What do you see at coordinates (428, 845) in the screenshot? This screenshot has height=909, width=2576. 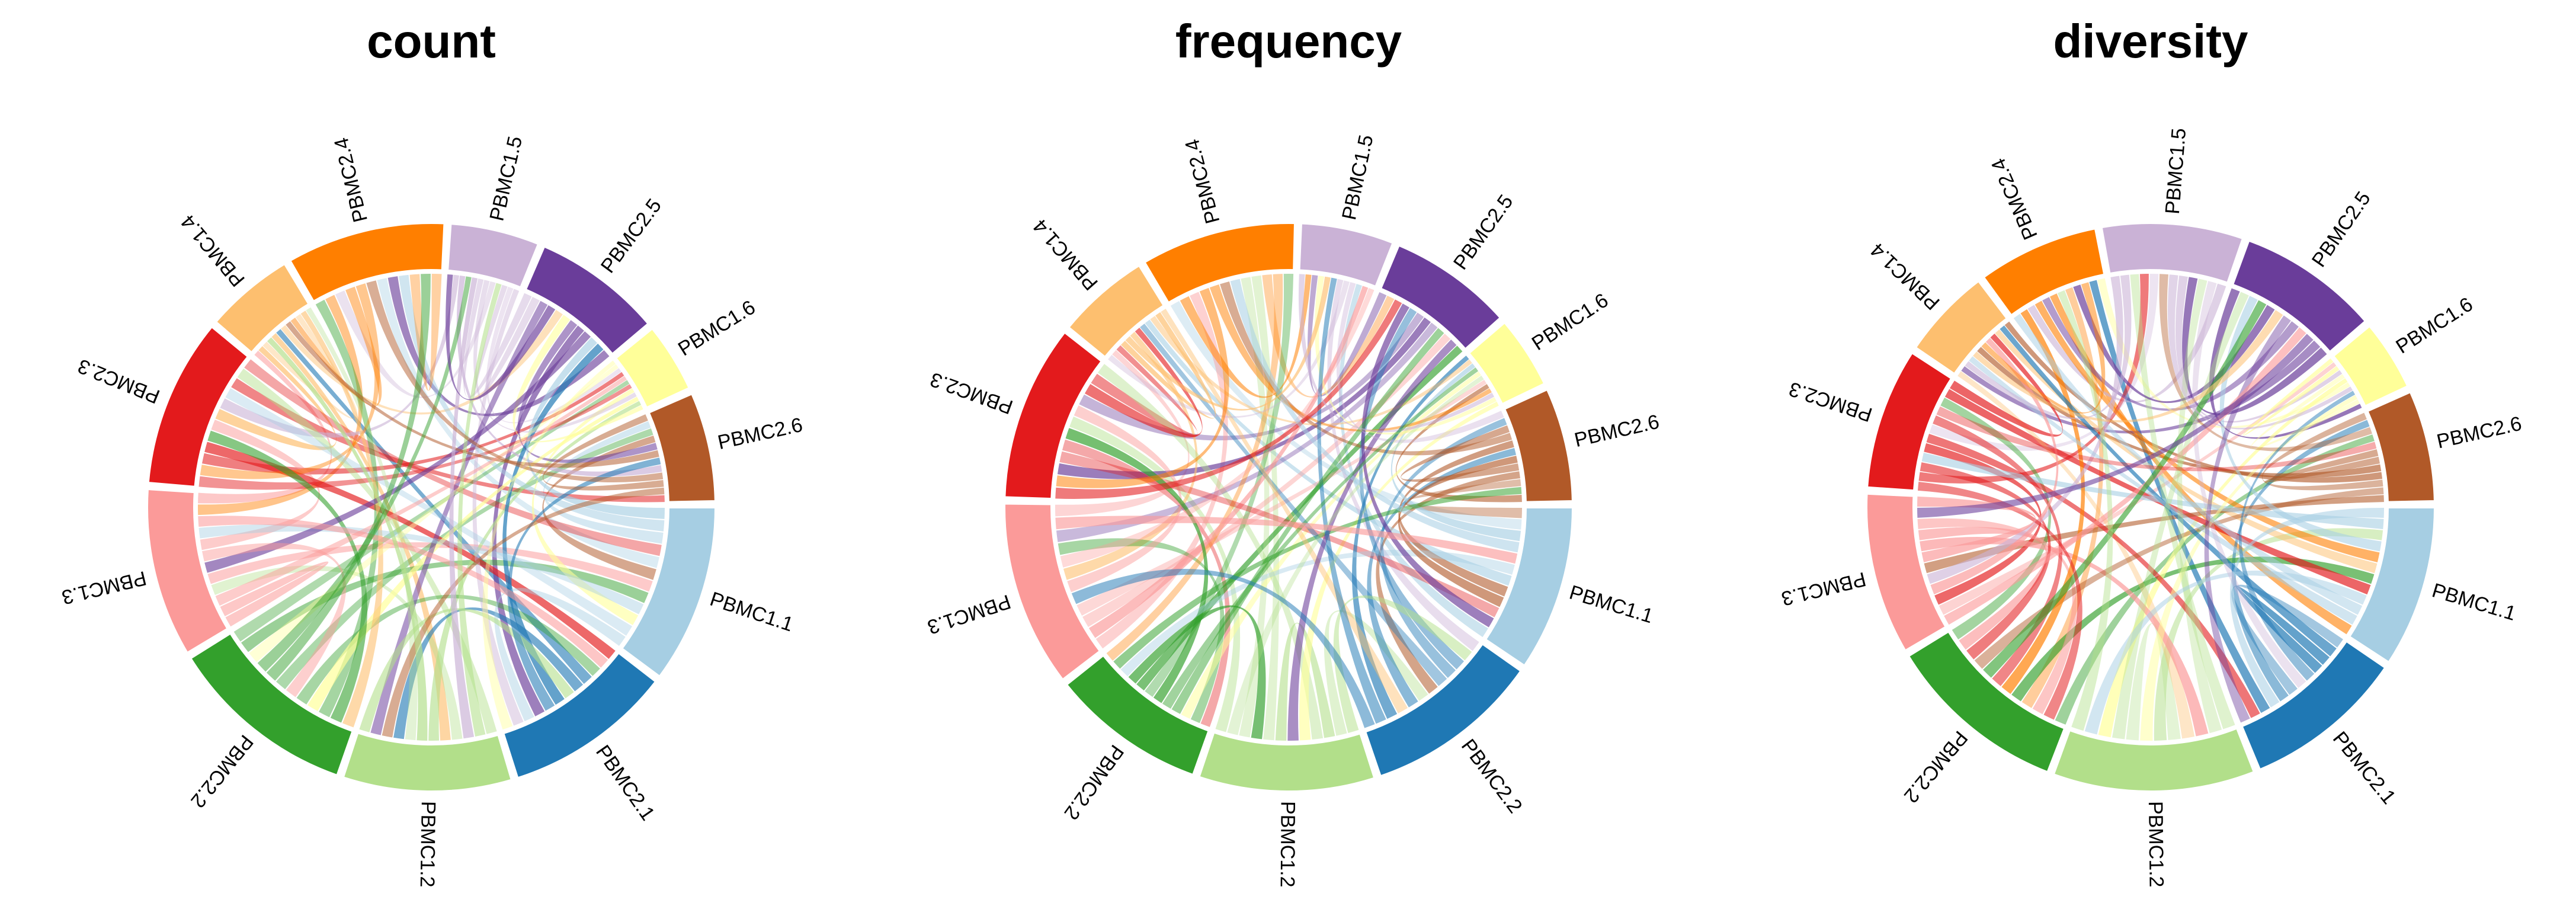 I see `sector-label: PBMC1.2` at bounding box center [428, 845].